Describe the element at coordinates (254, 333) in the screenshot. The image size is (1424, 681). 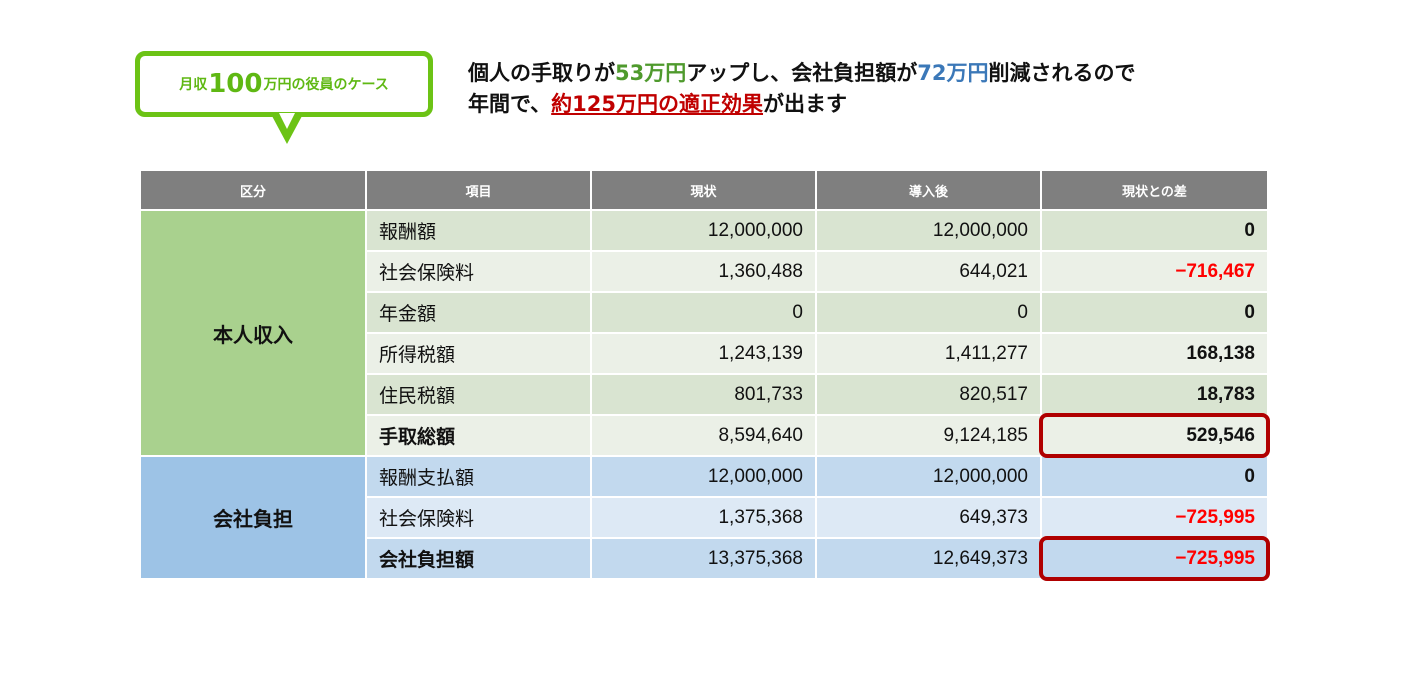
I see `category-cell: 本人収入` at that location.